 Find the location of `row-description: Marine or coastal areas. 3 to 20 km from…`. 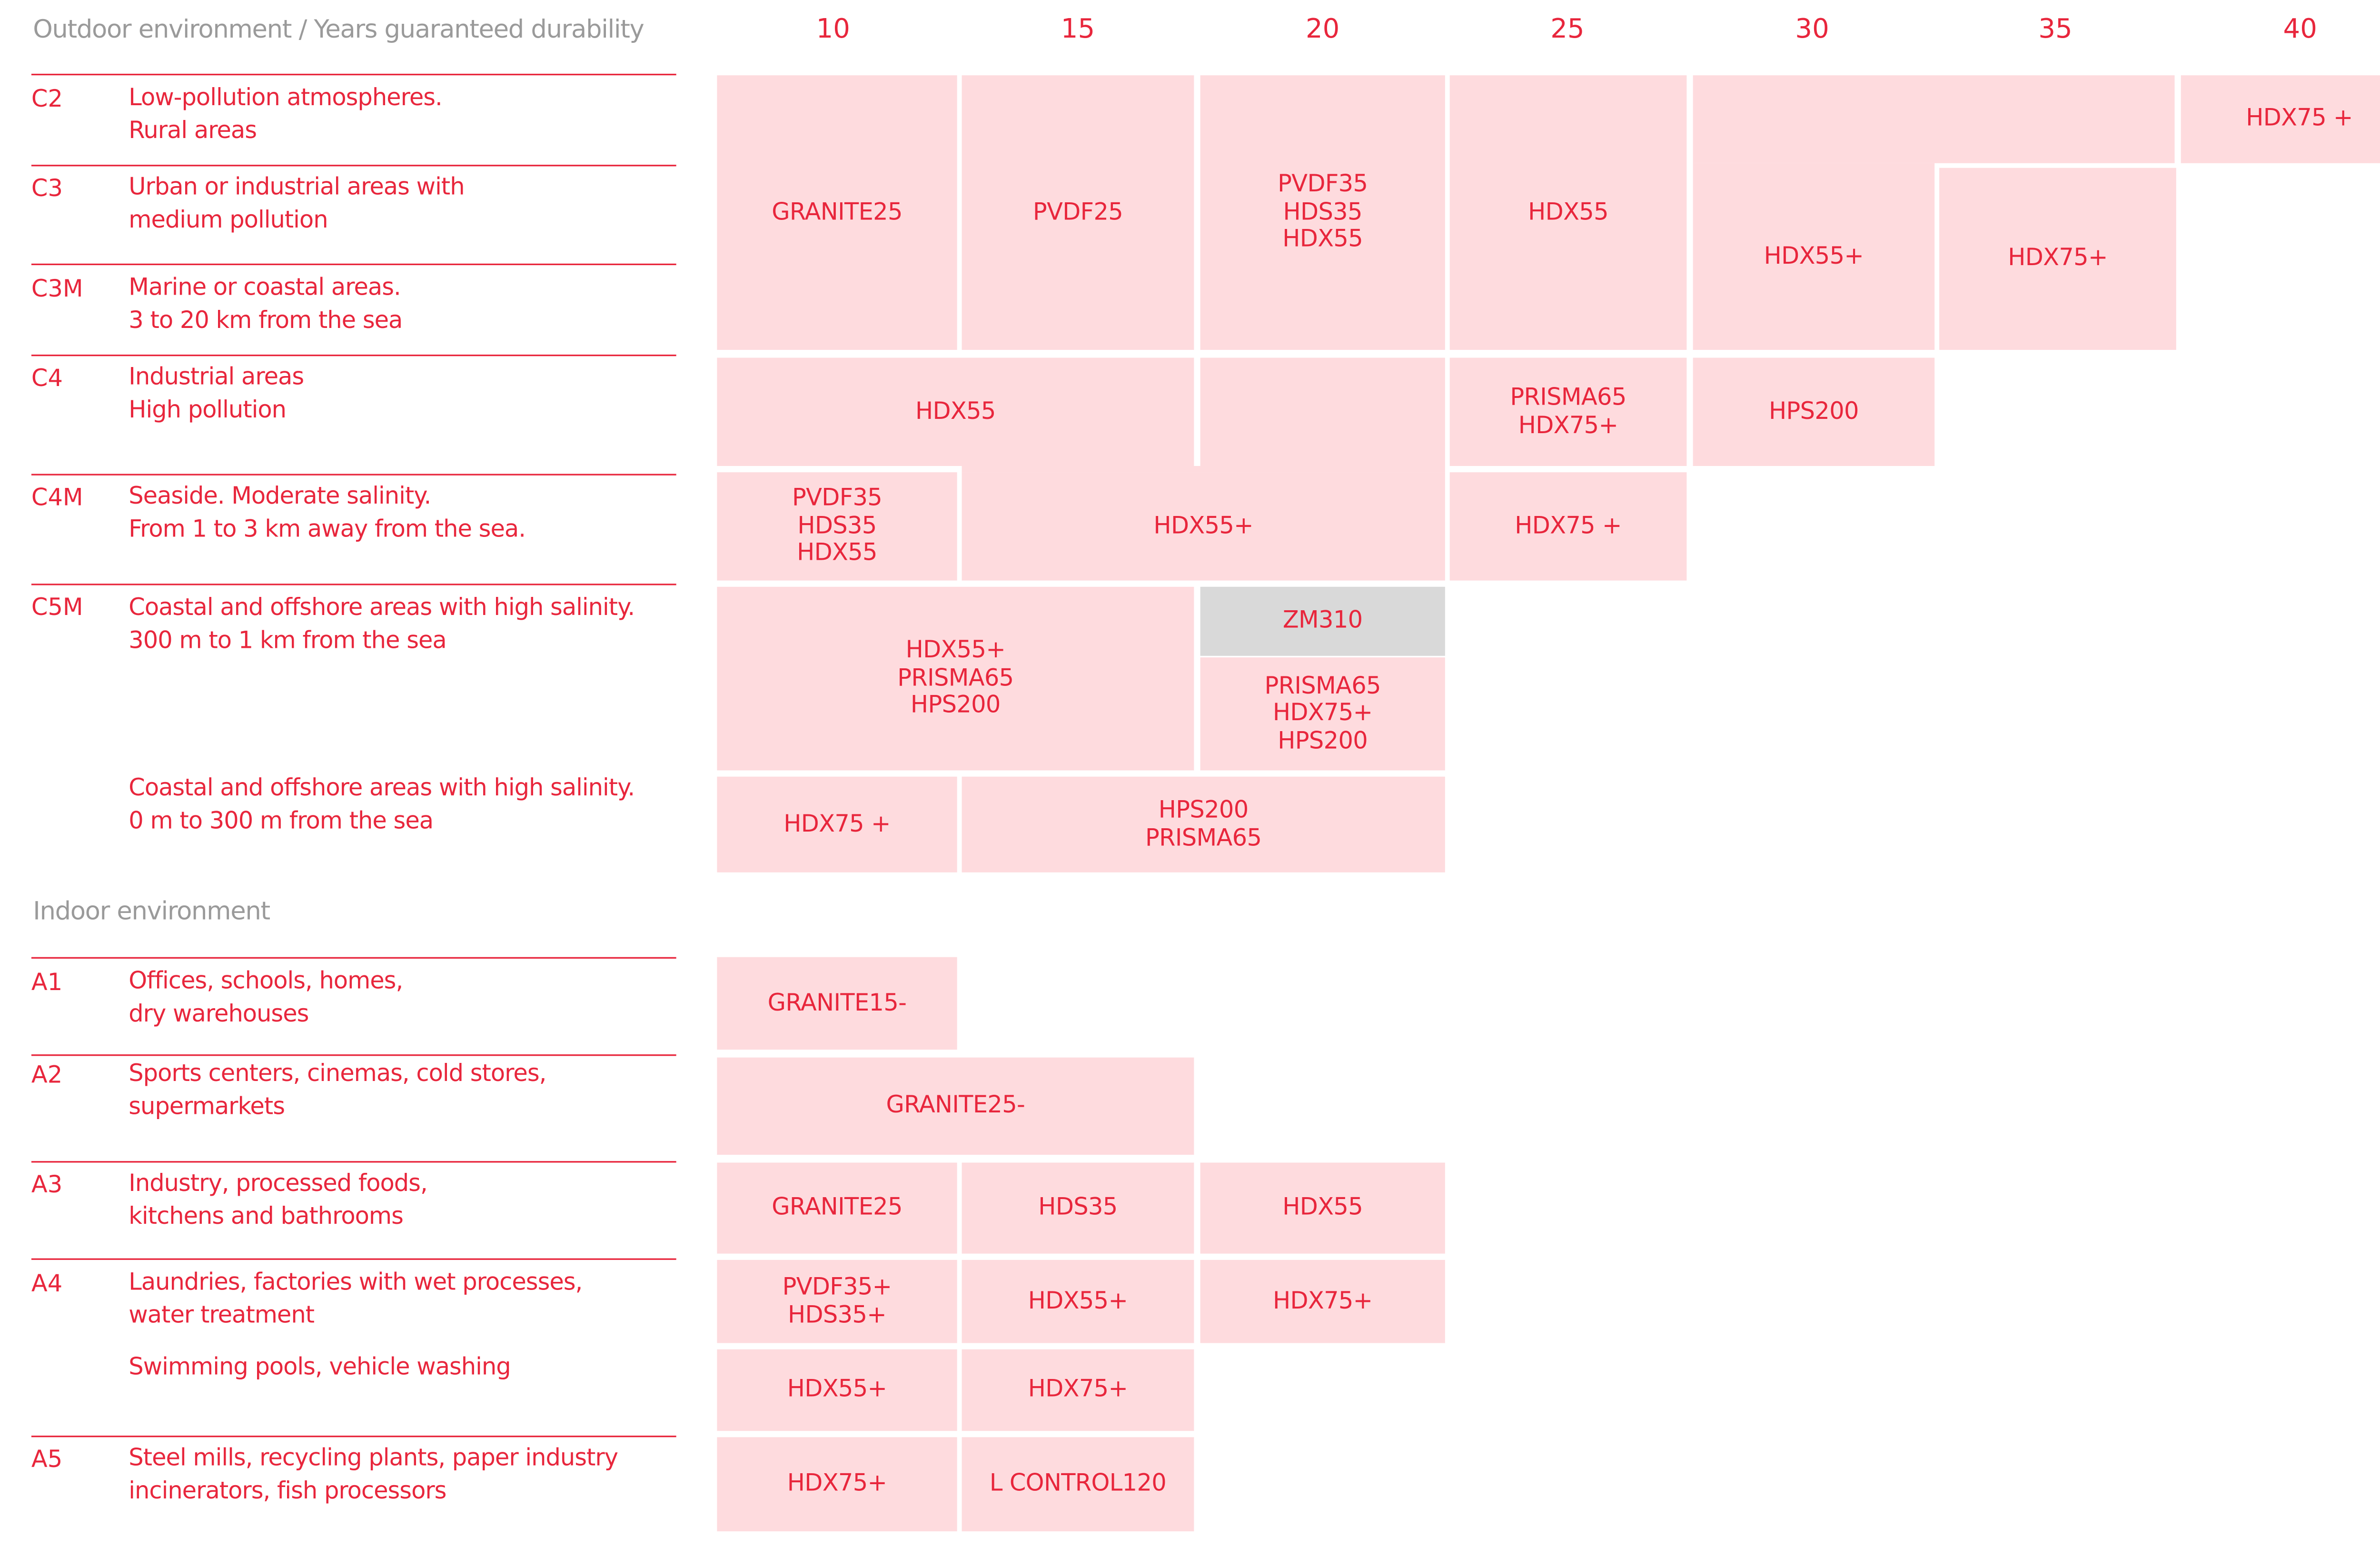

row-description: Marine or coastal areas. 3 to 20 km from… is located at coordinates (266, 304).